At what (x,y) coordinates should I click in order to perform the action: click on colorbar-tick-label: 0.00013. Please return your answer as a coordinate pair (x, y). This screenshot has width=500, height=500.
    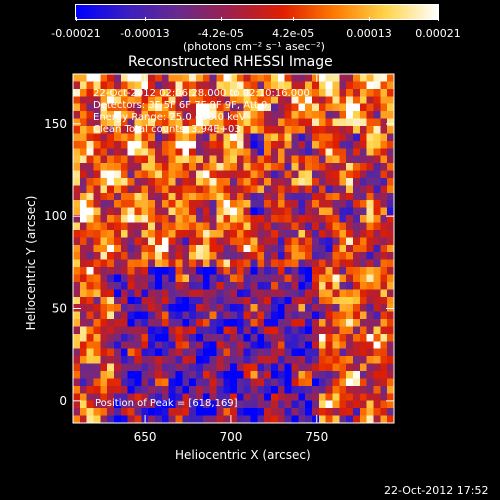
    Looking at the image, I should click on (369, 33).